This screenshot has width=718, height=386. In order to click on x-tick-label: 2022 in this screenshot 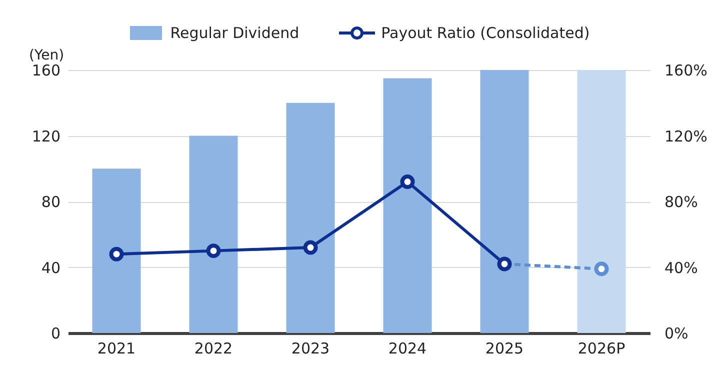, I will do `click(213, 349)`.